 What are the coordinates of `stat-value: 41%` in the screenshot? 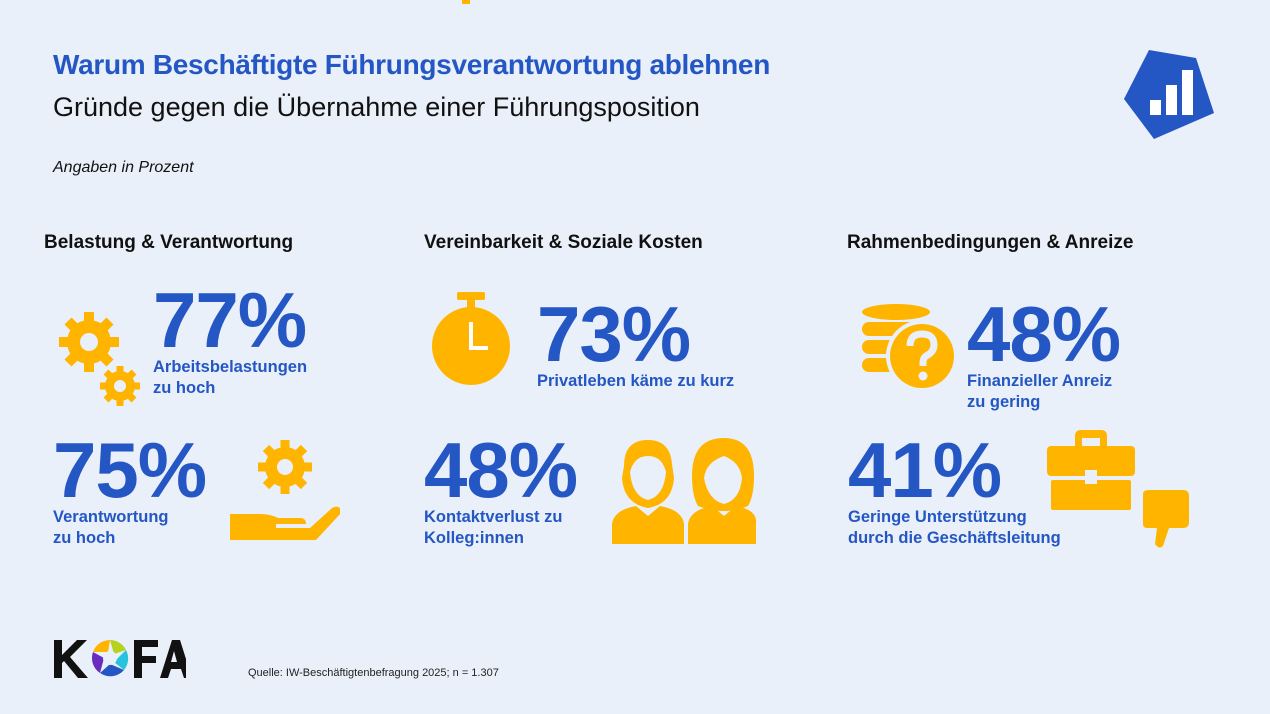 It's located at (925, 470).